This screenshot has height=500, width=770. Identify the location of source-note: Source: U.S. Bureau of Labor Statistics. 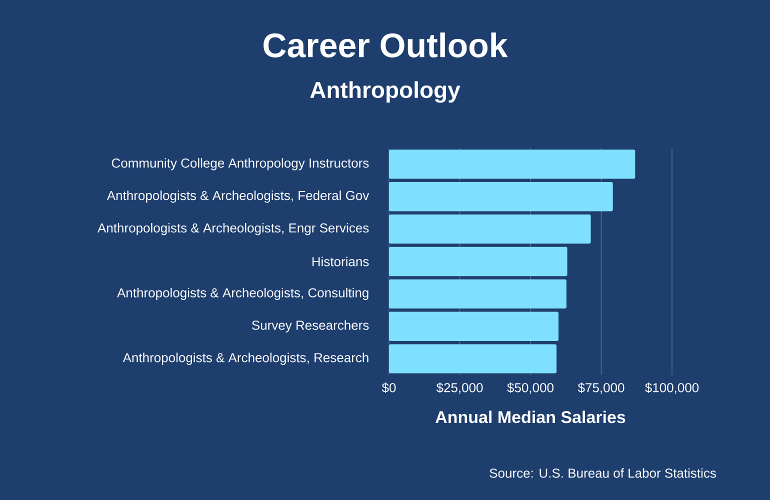
(603, 473).